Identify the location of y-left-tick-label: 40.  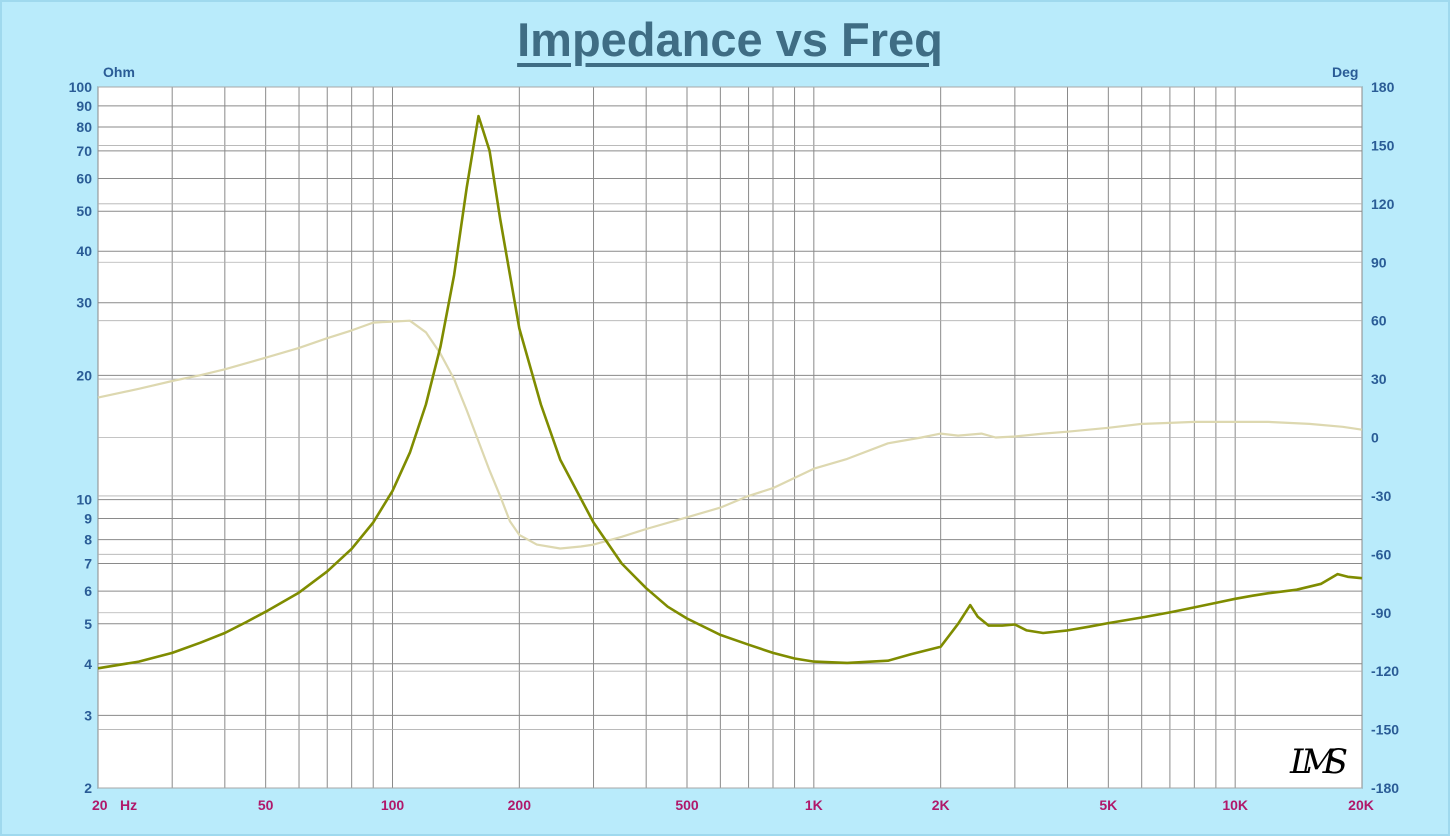
(84, 251).